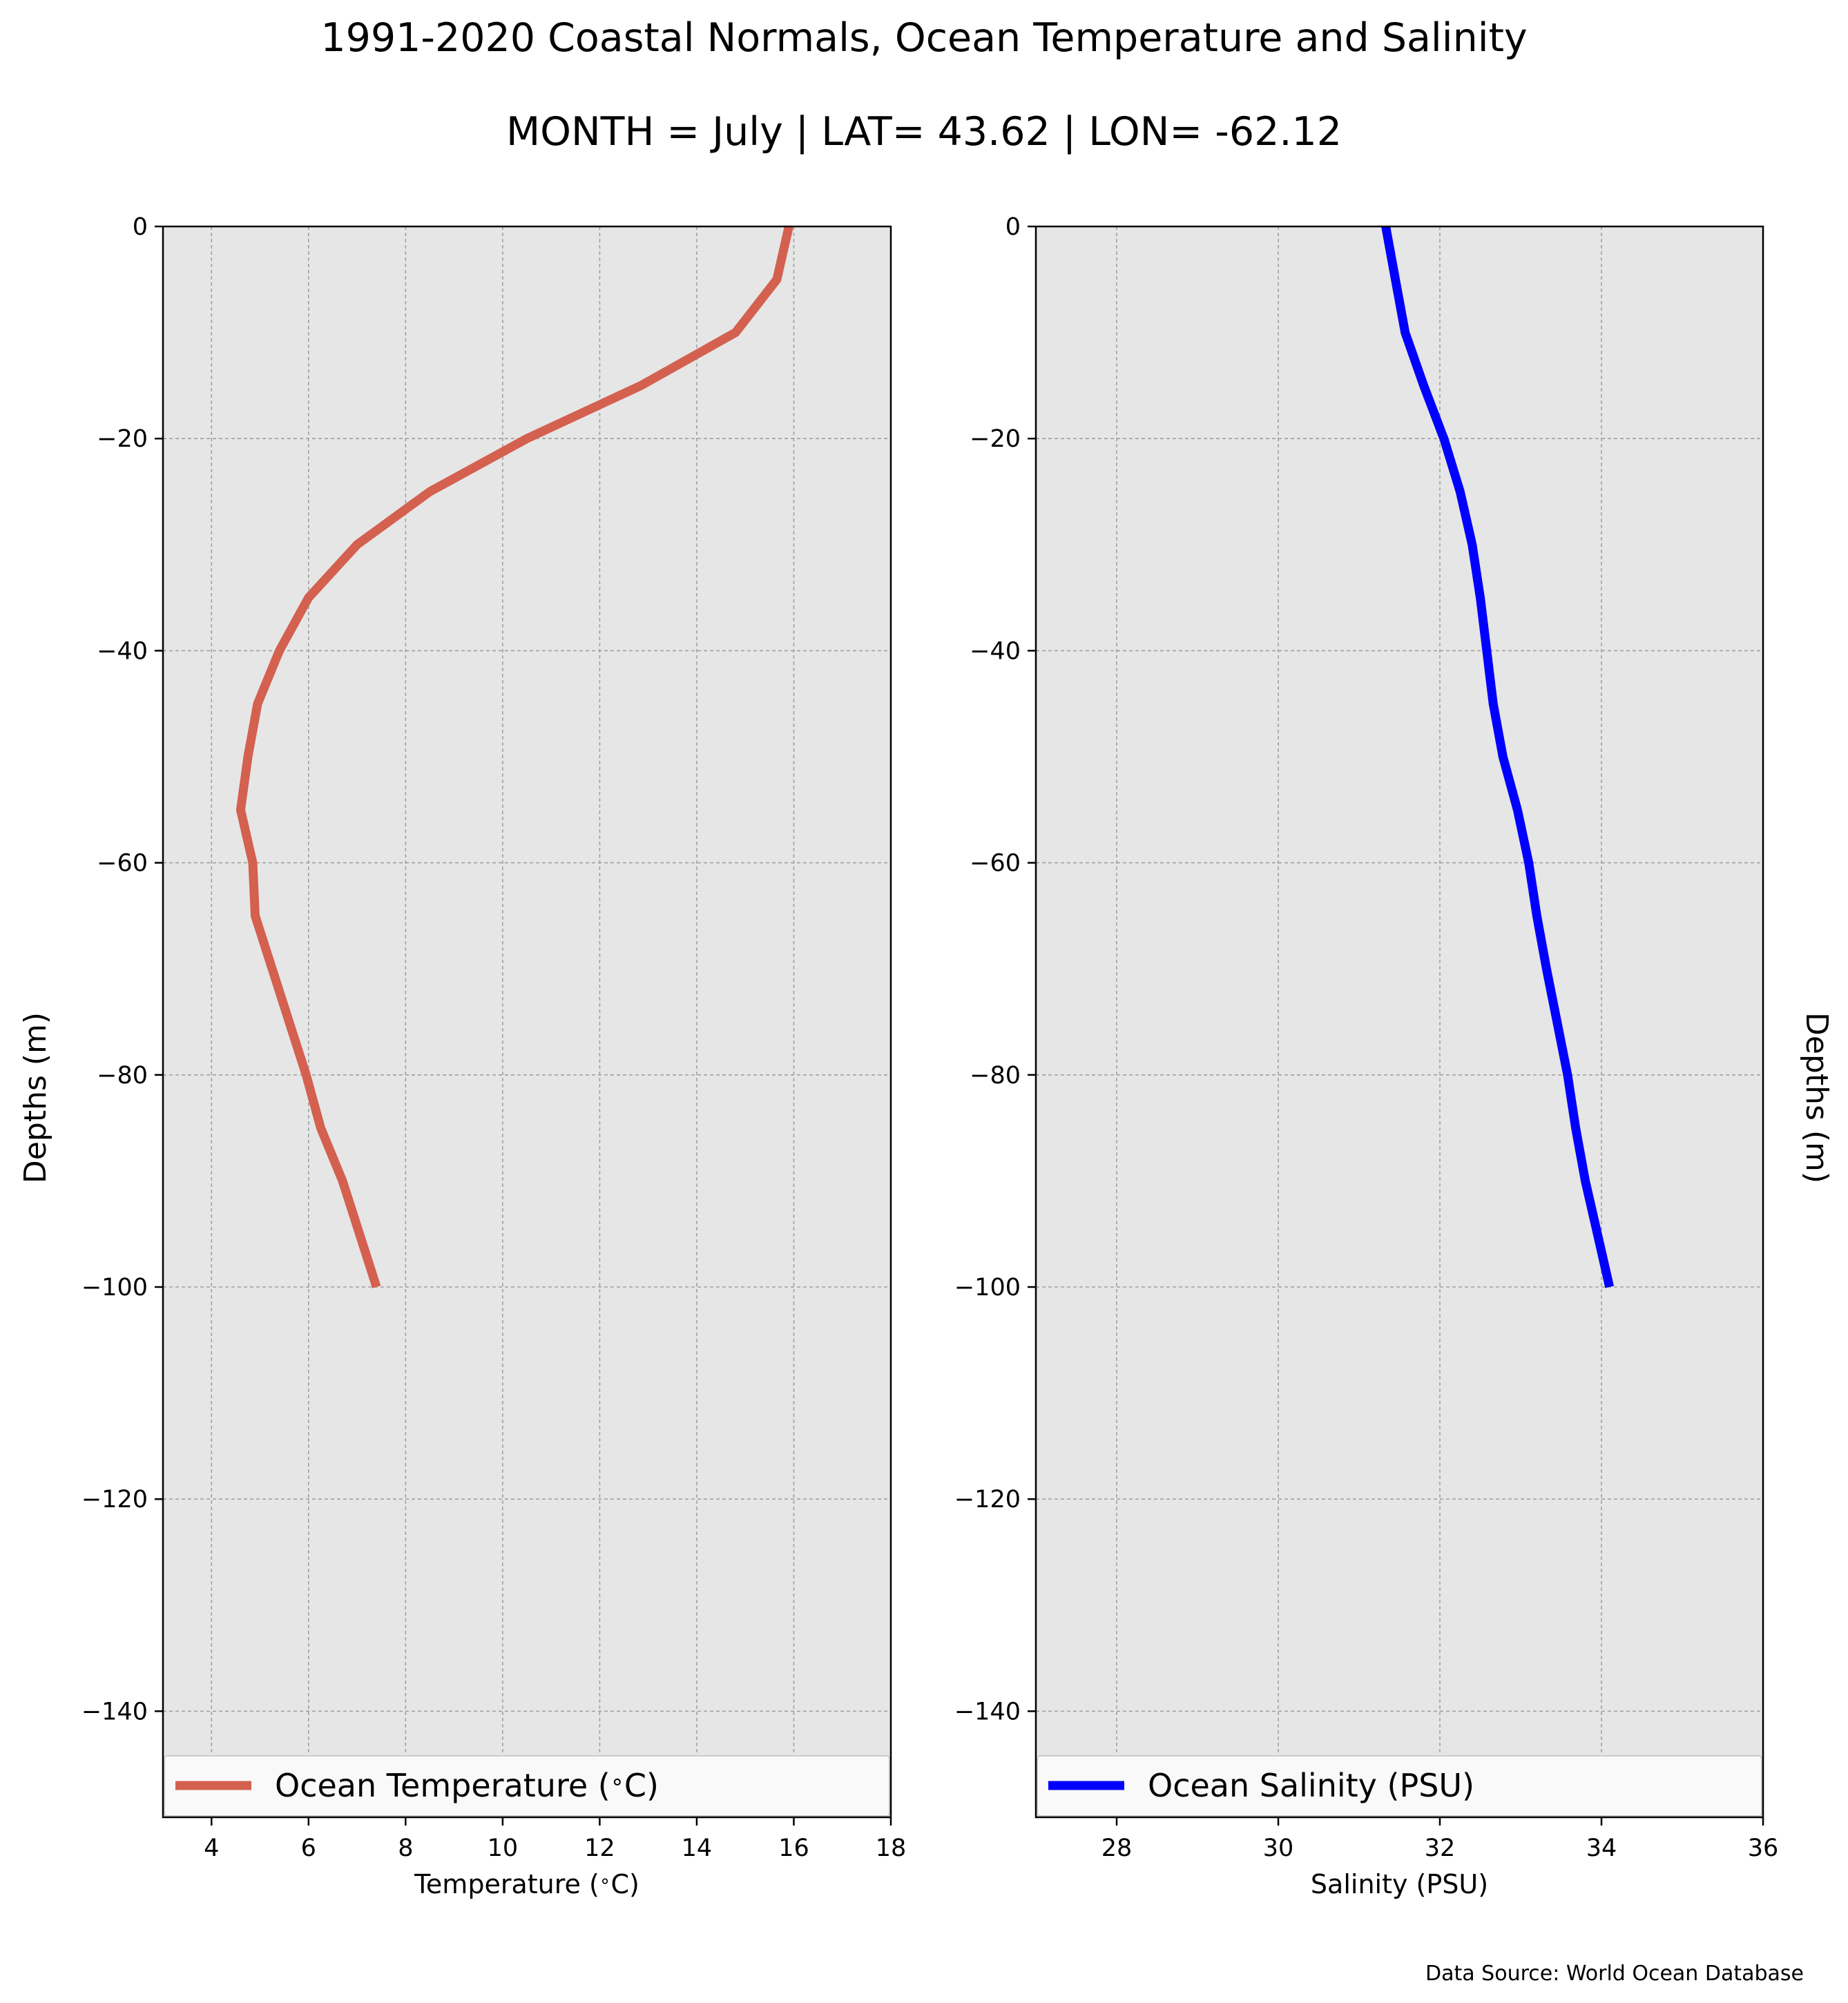  I want to click on salinity-profile-line, so click(1498, 757).